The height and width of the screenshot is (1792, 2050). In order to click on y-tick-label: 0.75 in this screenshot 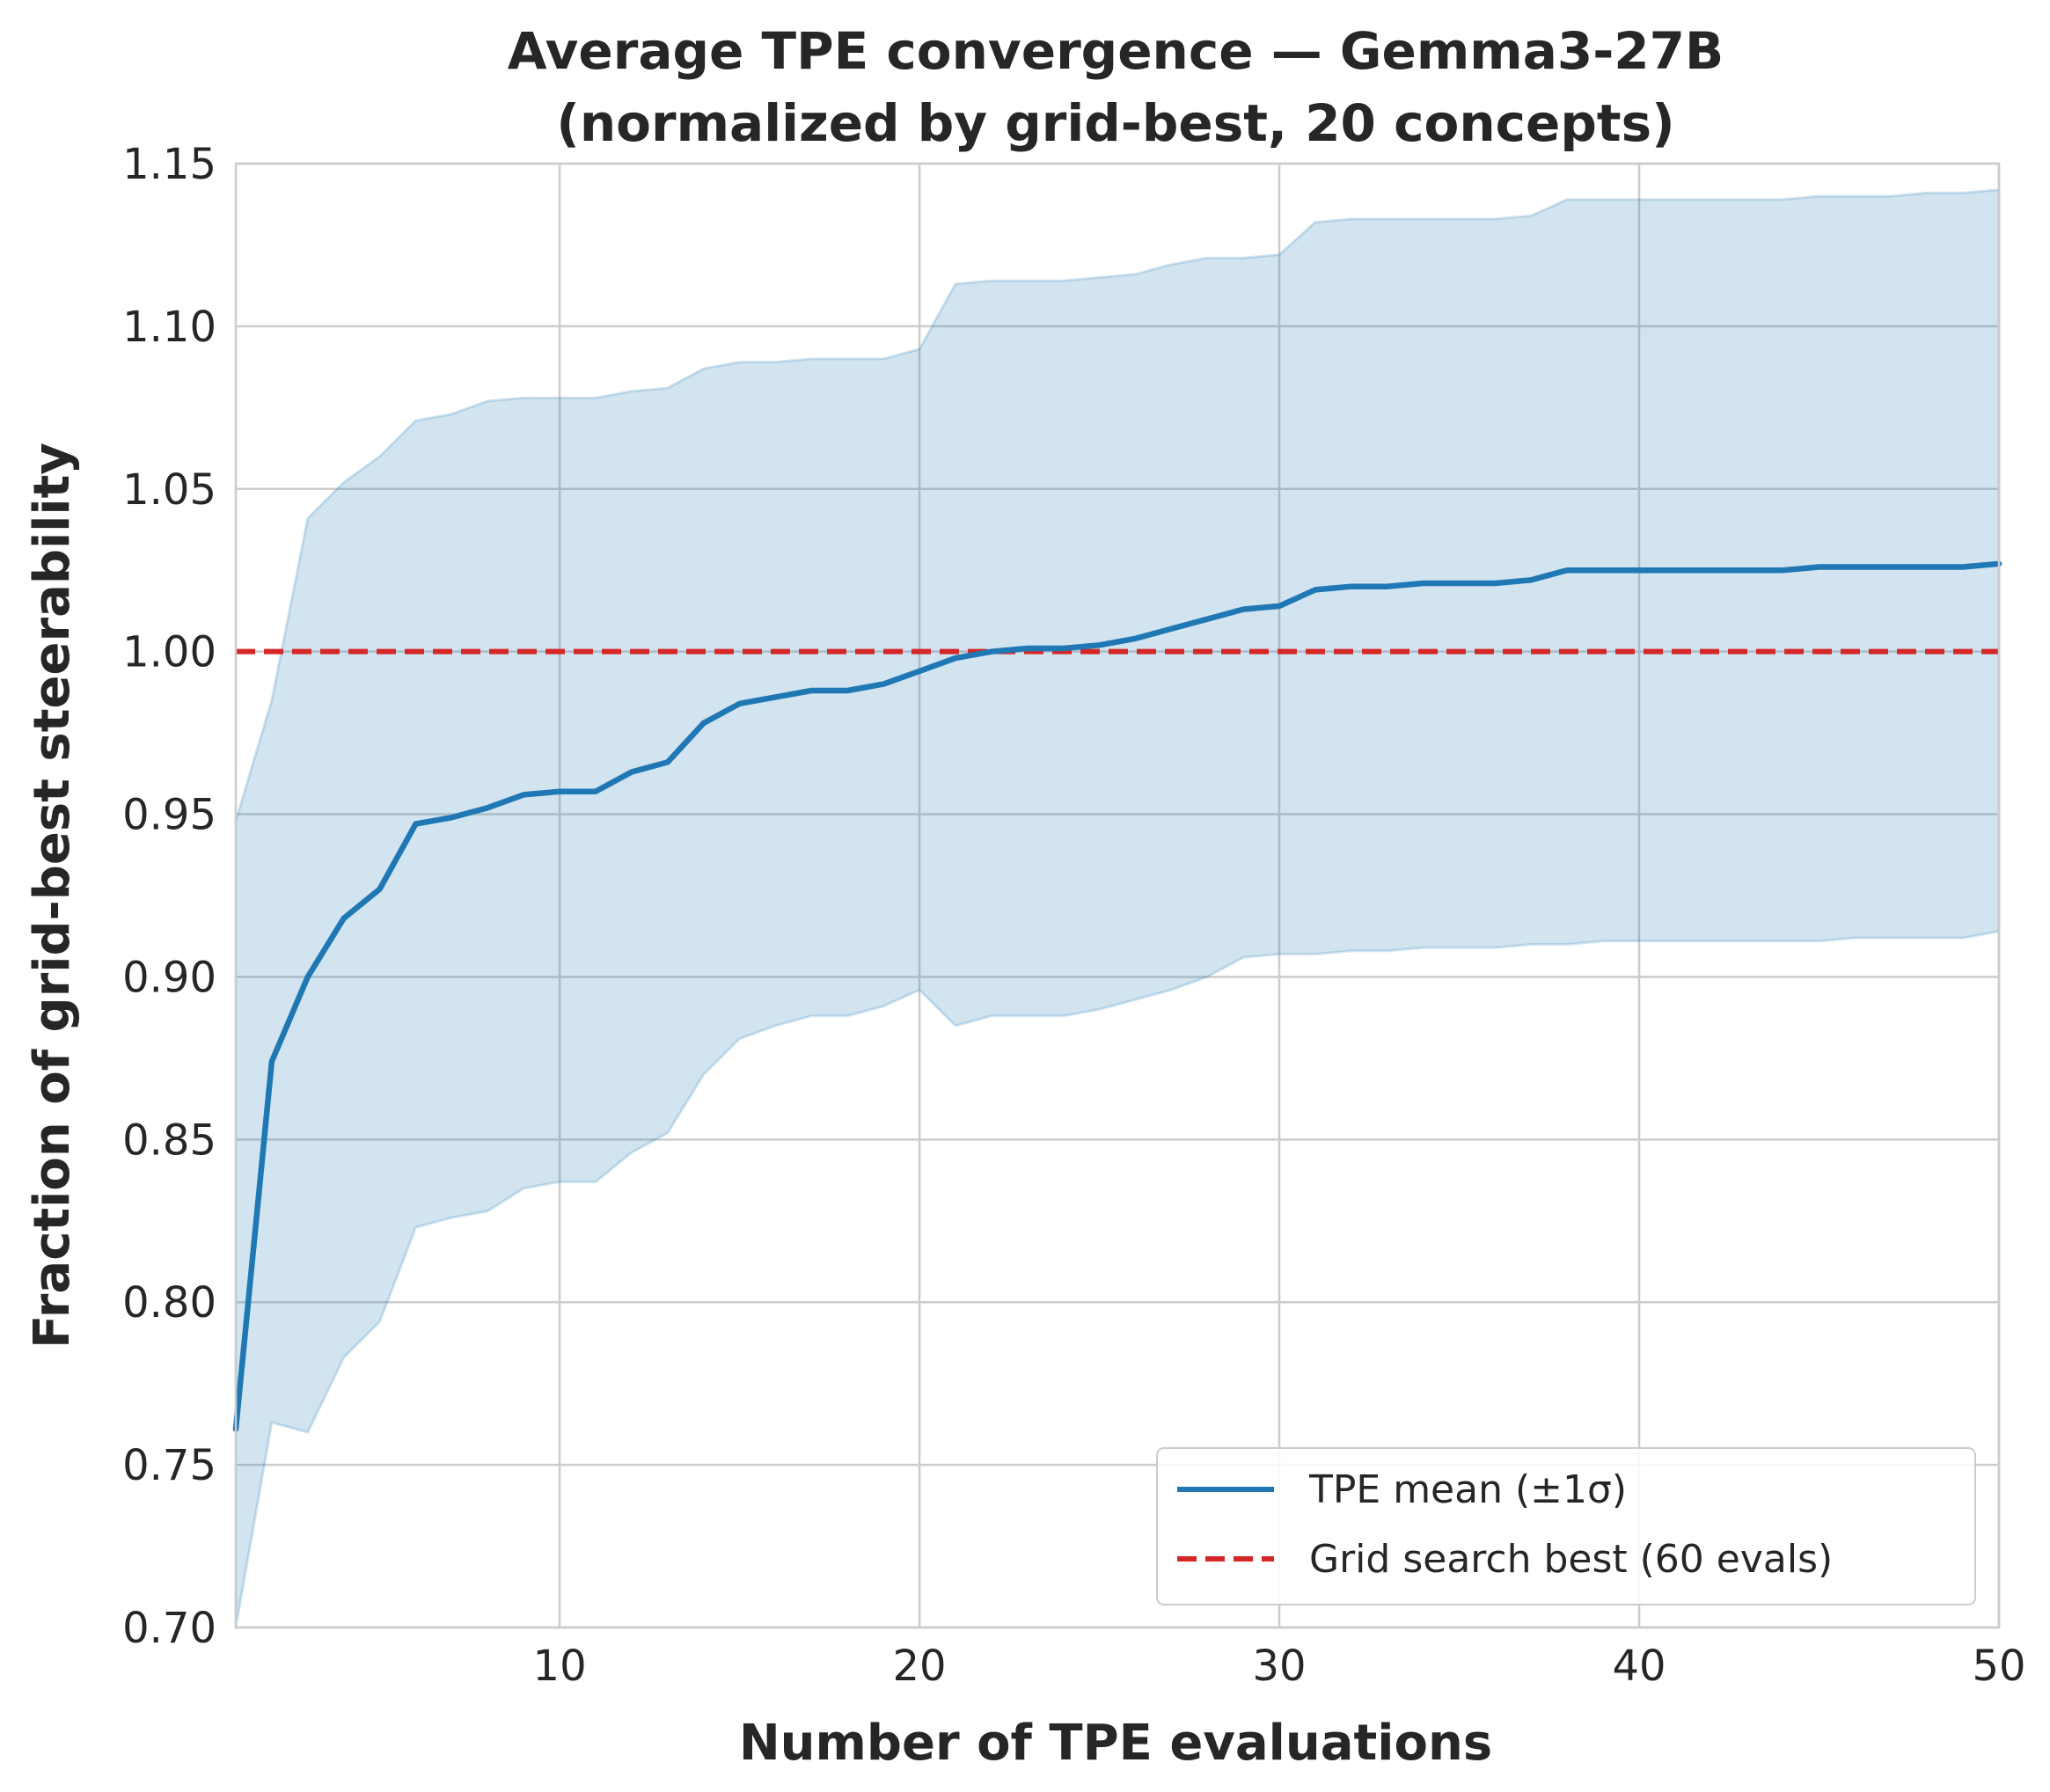, I will do `click(169, 1465)`.